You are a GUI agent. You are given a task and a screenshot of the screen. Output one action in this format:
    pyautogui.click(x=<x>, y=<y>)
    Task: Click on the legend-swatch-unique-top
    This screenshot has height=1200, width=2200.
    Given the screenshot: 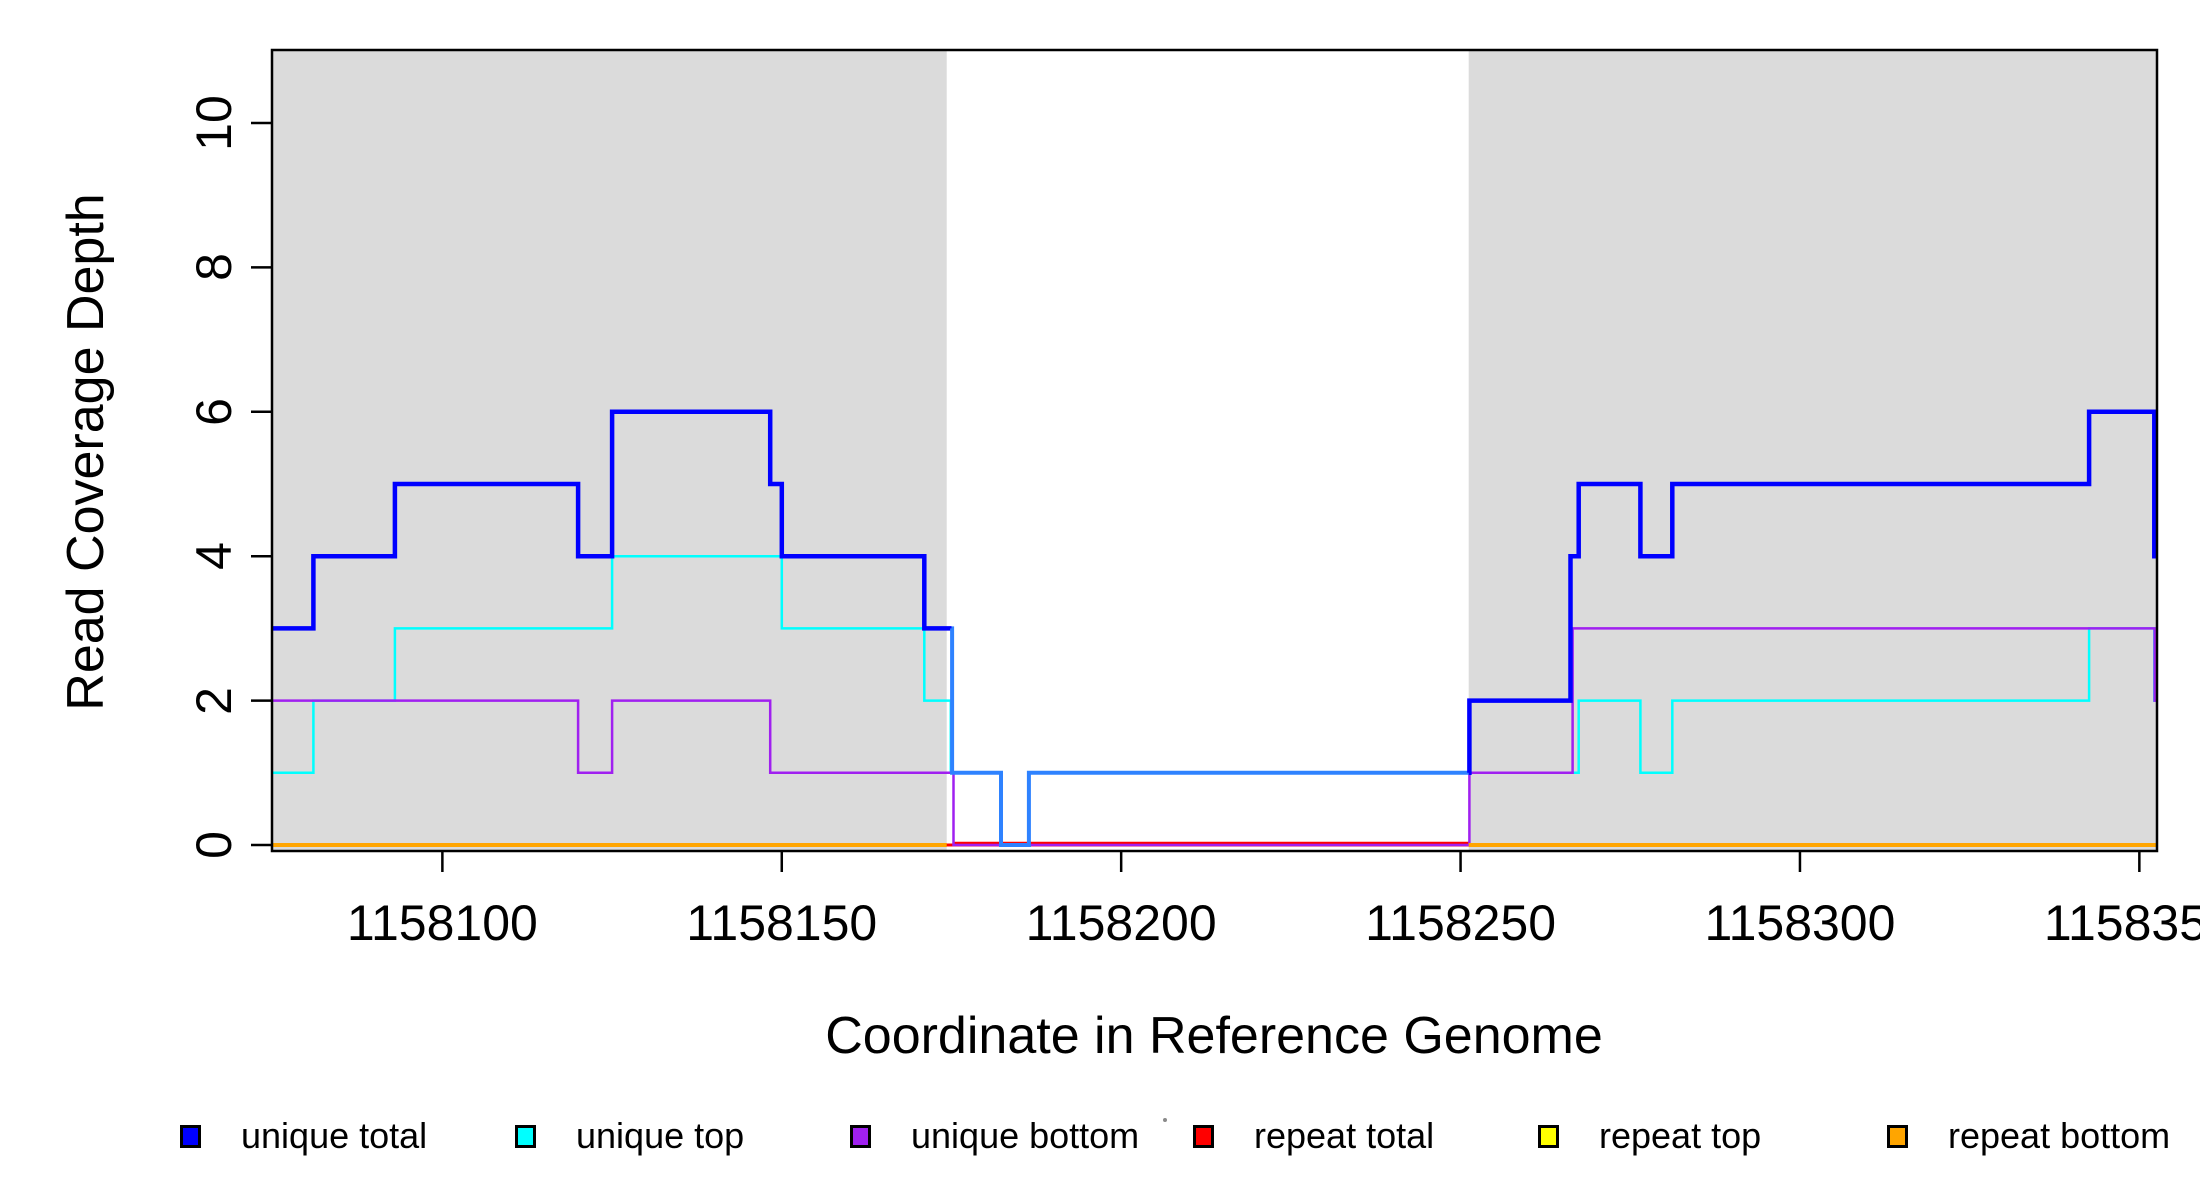 What is the action you would take?
    pyautogui.click(x=525, y=1136)
    